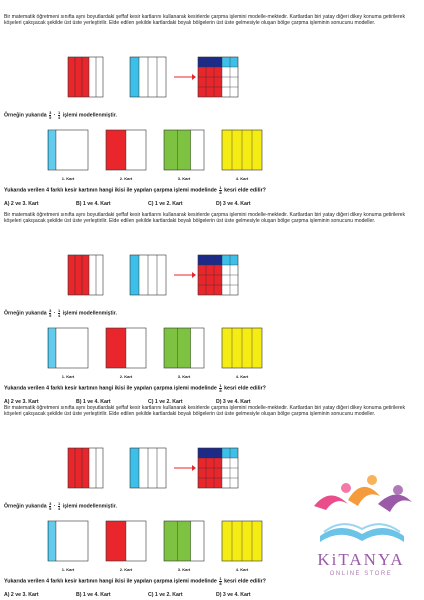 This screenshot has width=424, height=600. I want to click on book-people-icon, so click(363, 508).